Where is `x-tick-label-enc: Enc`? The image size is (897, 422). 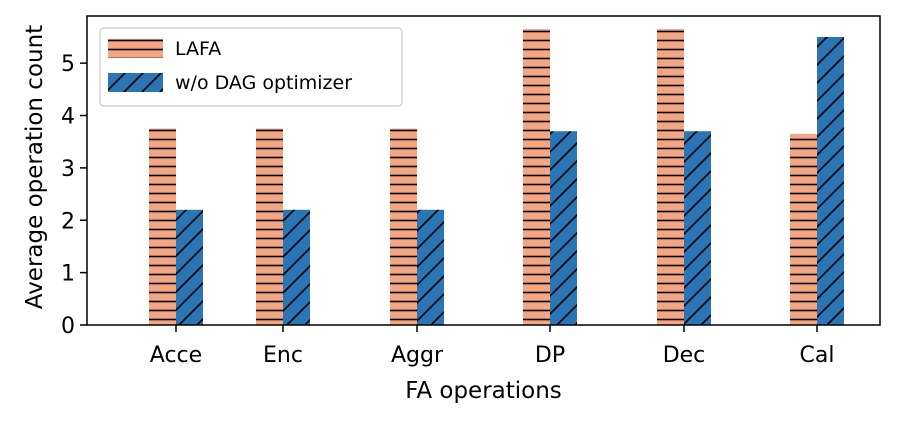
x-tick-label-enc: Enc is located at coordinates (283, 355).